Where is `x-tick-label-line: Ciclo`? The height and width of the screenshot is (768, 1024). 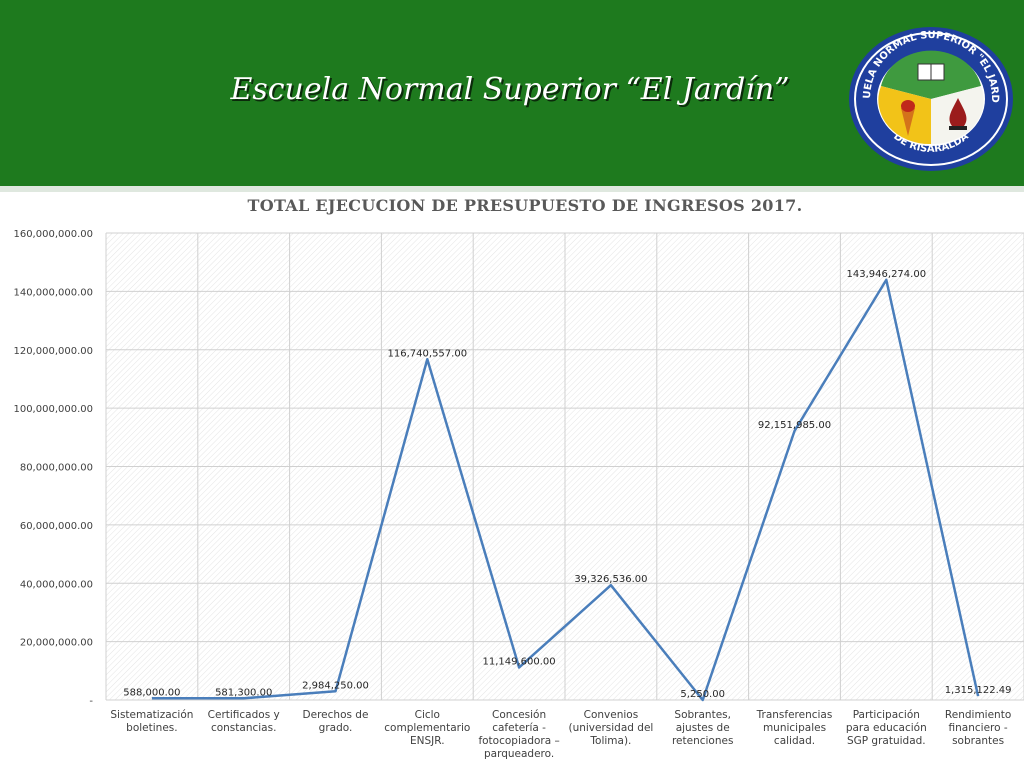
x-tick-label-line: Ciclo is located at coordinates (427, 715).